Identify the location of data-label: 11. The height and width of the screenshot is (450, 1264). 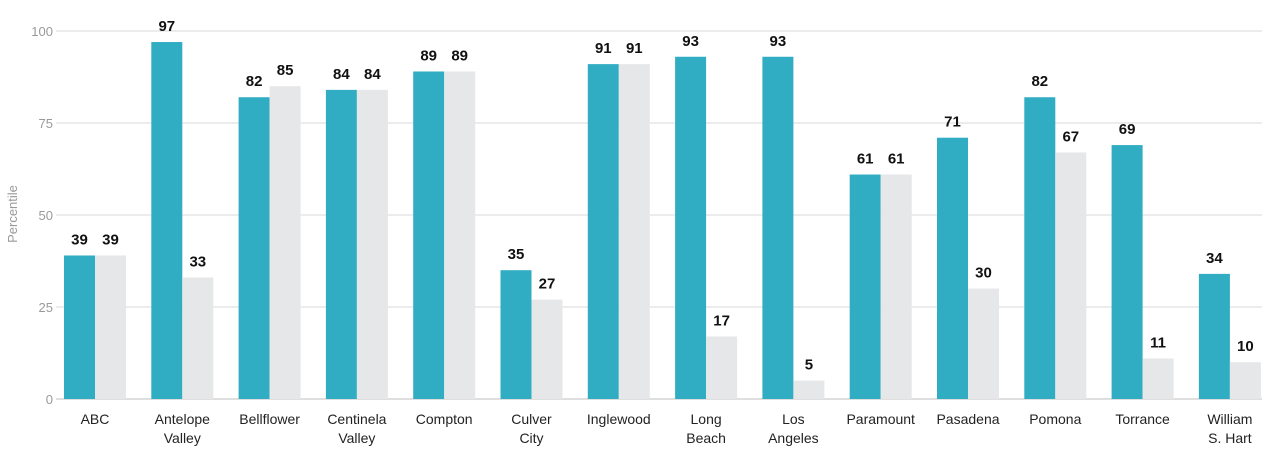
(1158, 343).